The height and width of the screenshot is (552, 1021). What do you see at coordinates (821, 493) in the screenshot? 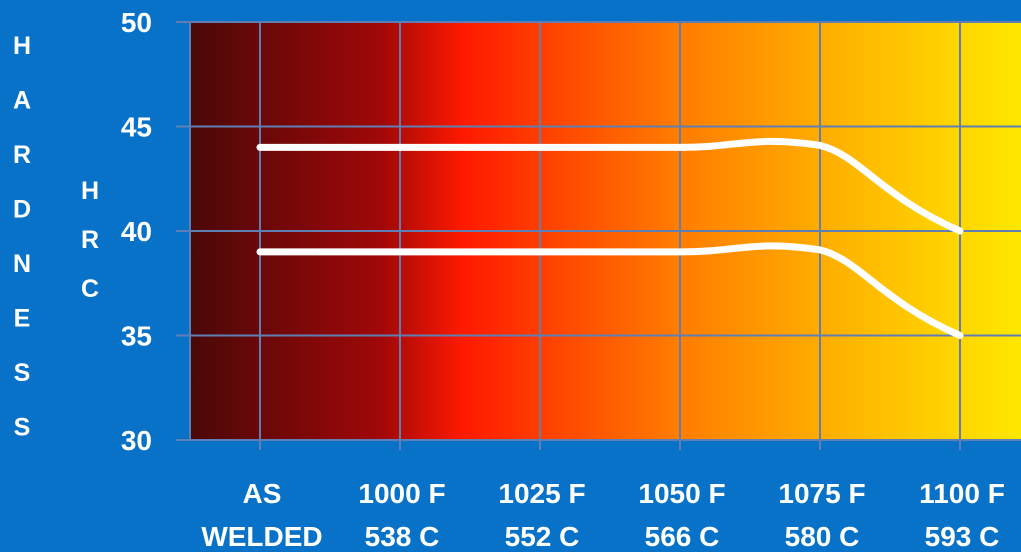
I see `x-tick-label-top: 1075 F` at bounding box center [821, 493].